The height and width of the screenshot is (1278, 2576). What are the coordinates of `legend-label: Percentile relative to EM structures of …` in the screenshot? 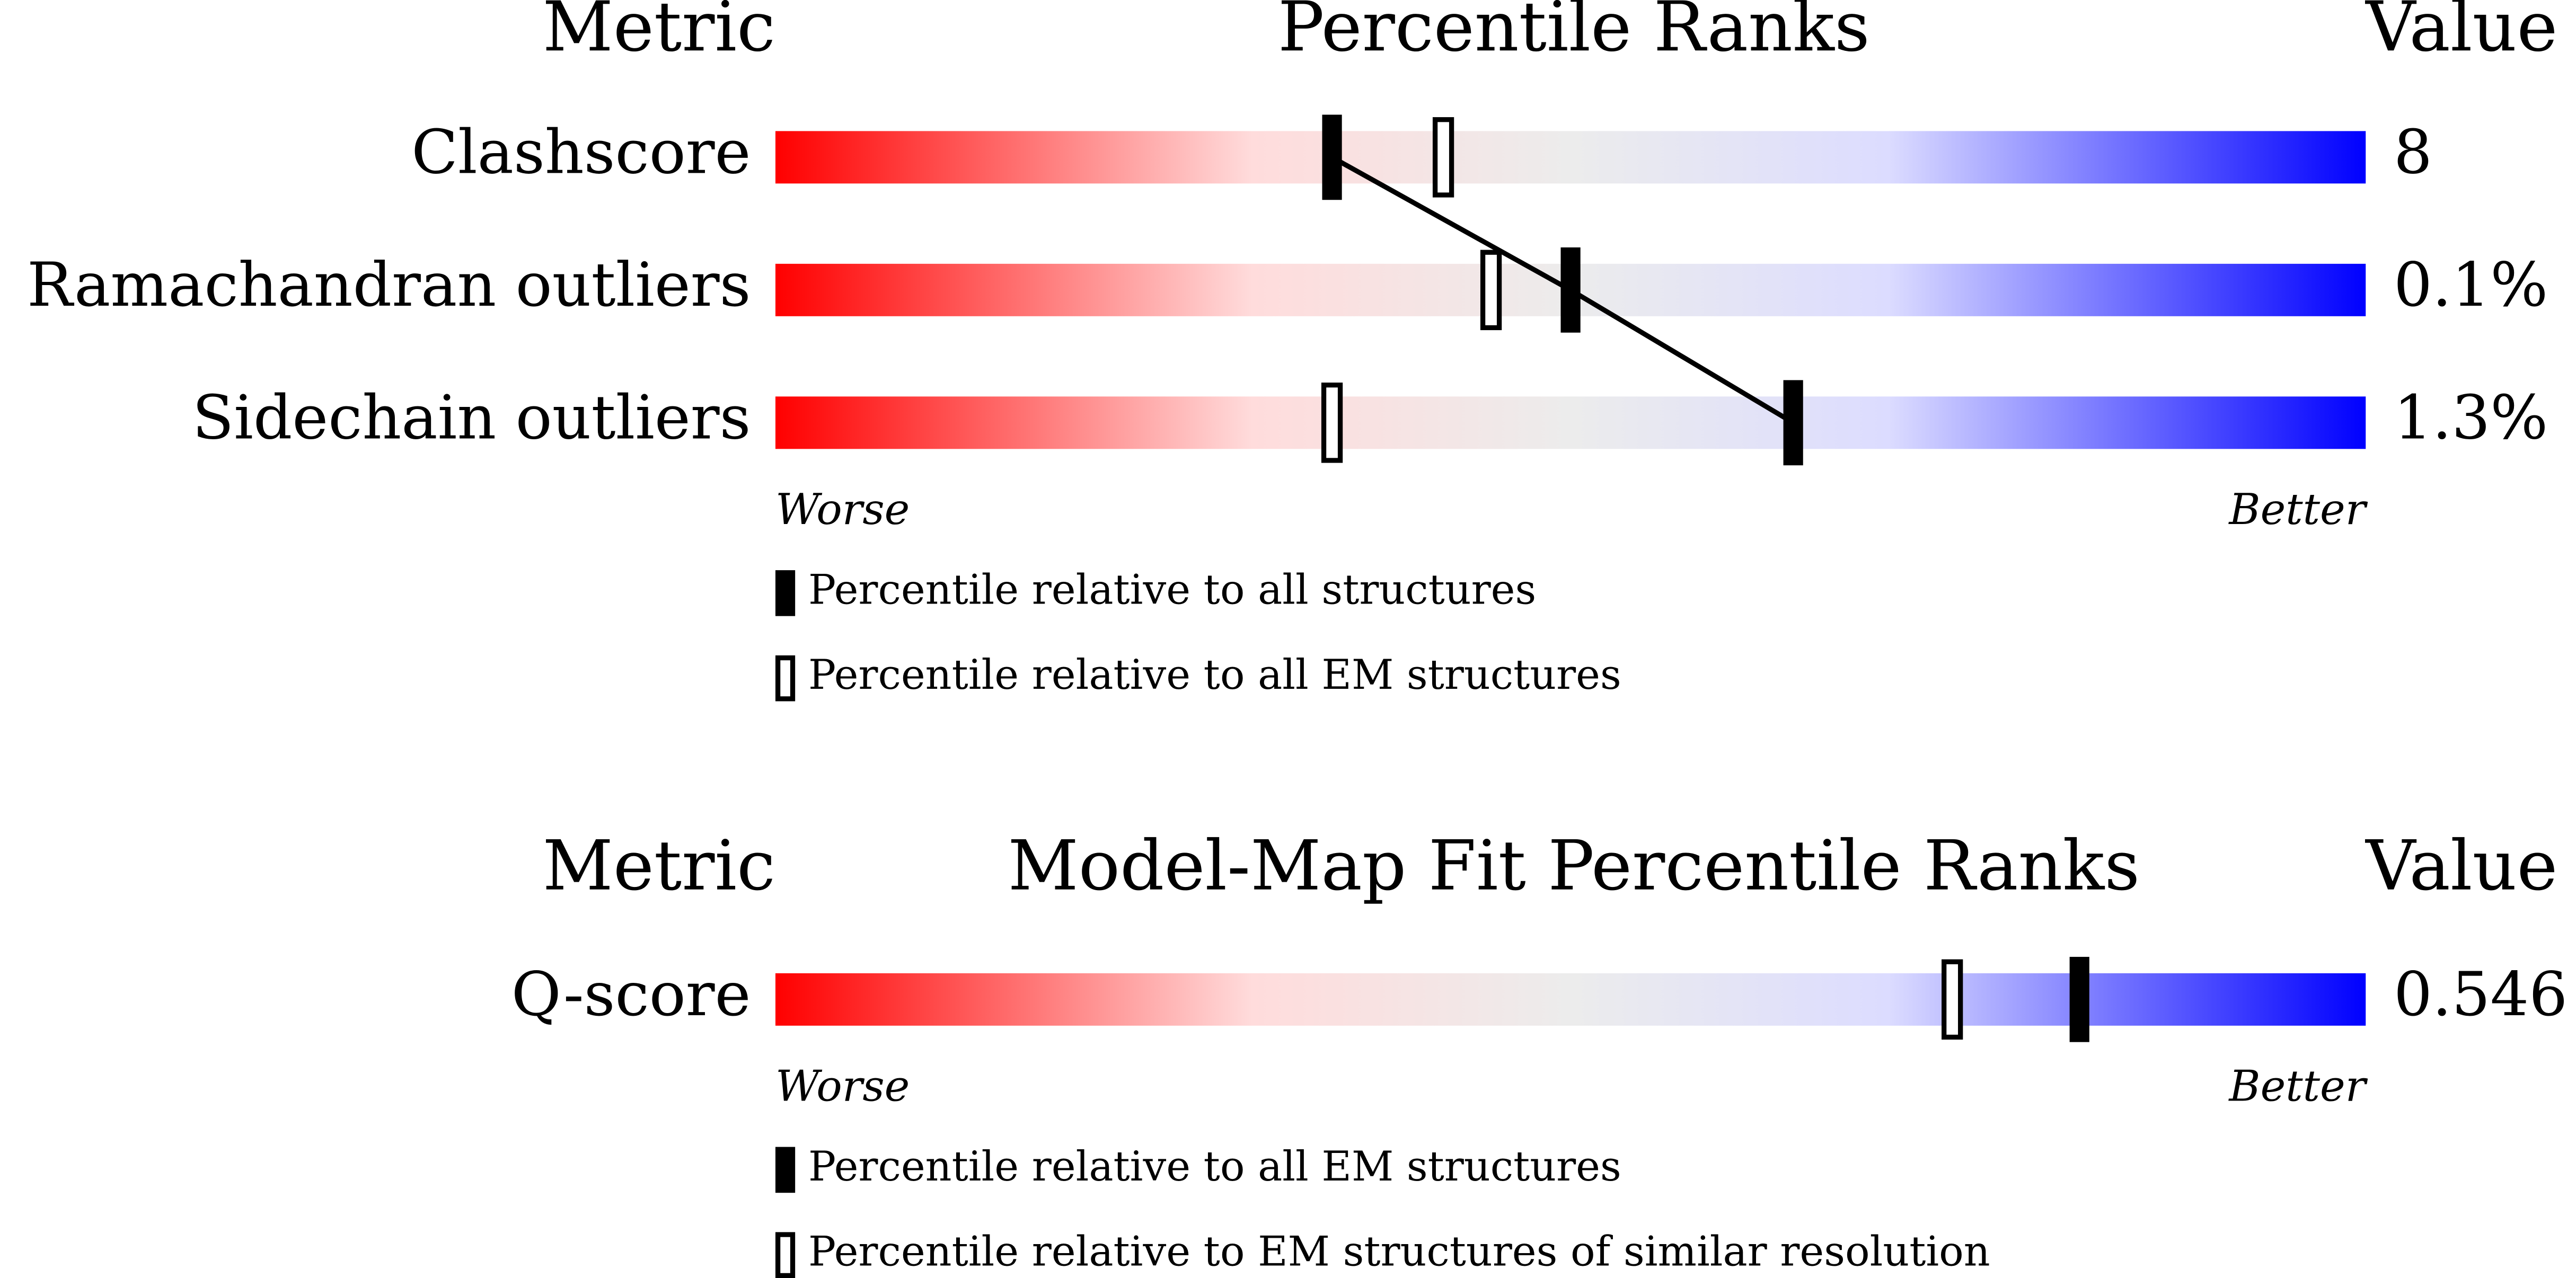 It's located at (1399, 1252).